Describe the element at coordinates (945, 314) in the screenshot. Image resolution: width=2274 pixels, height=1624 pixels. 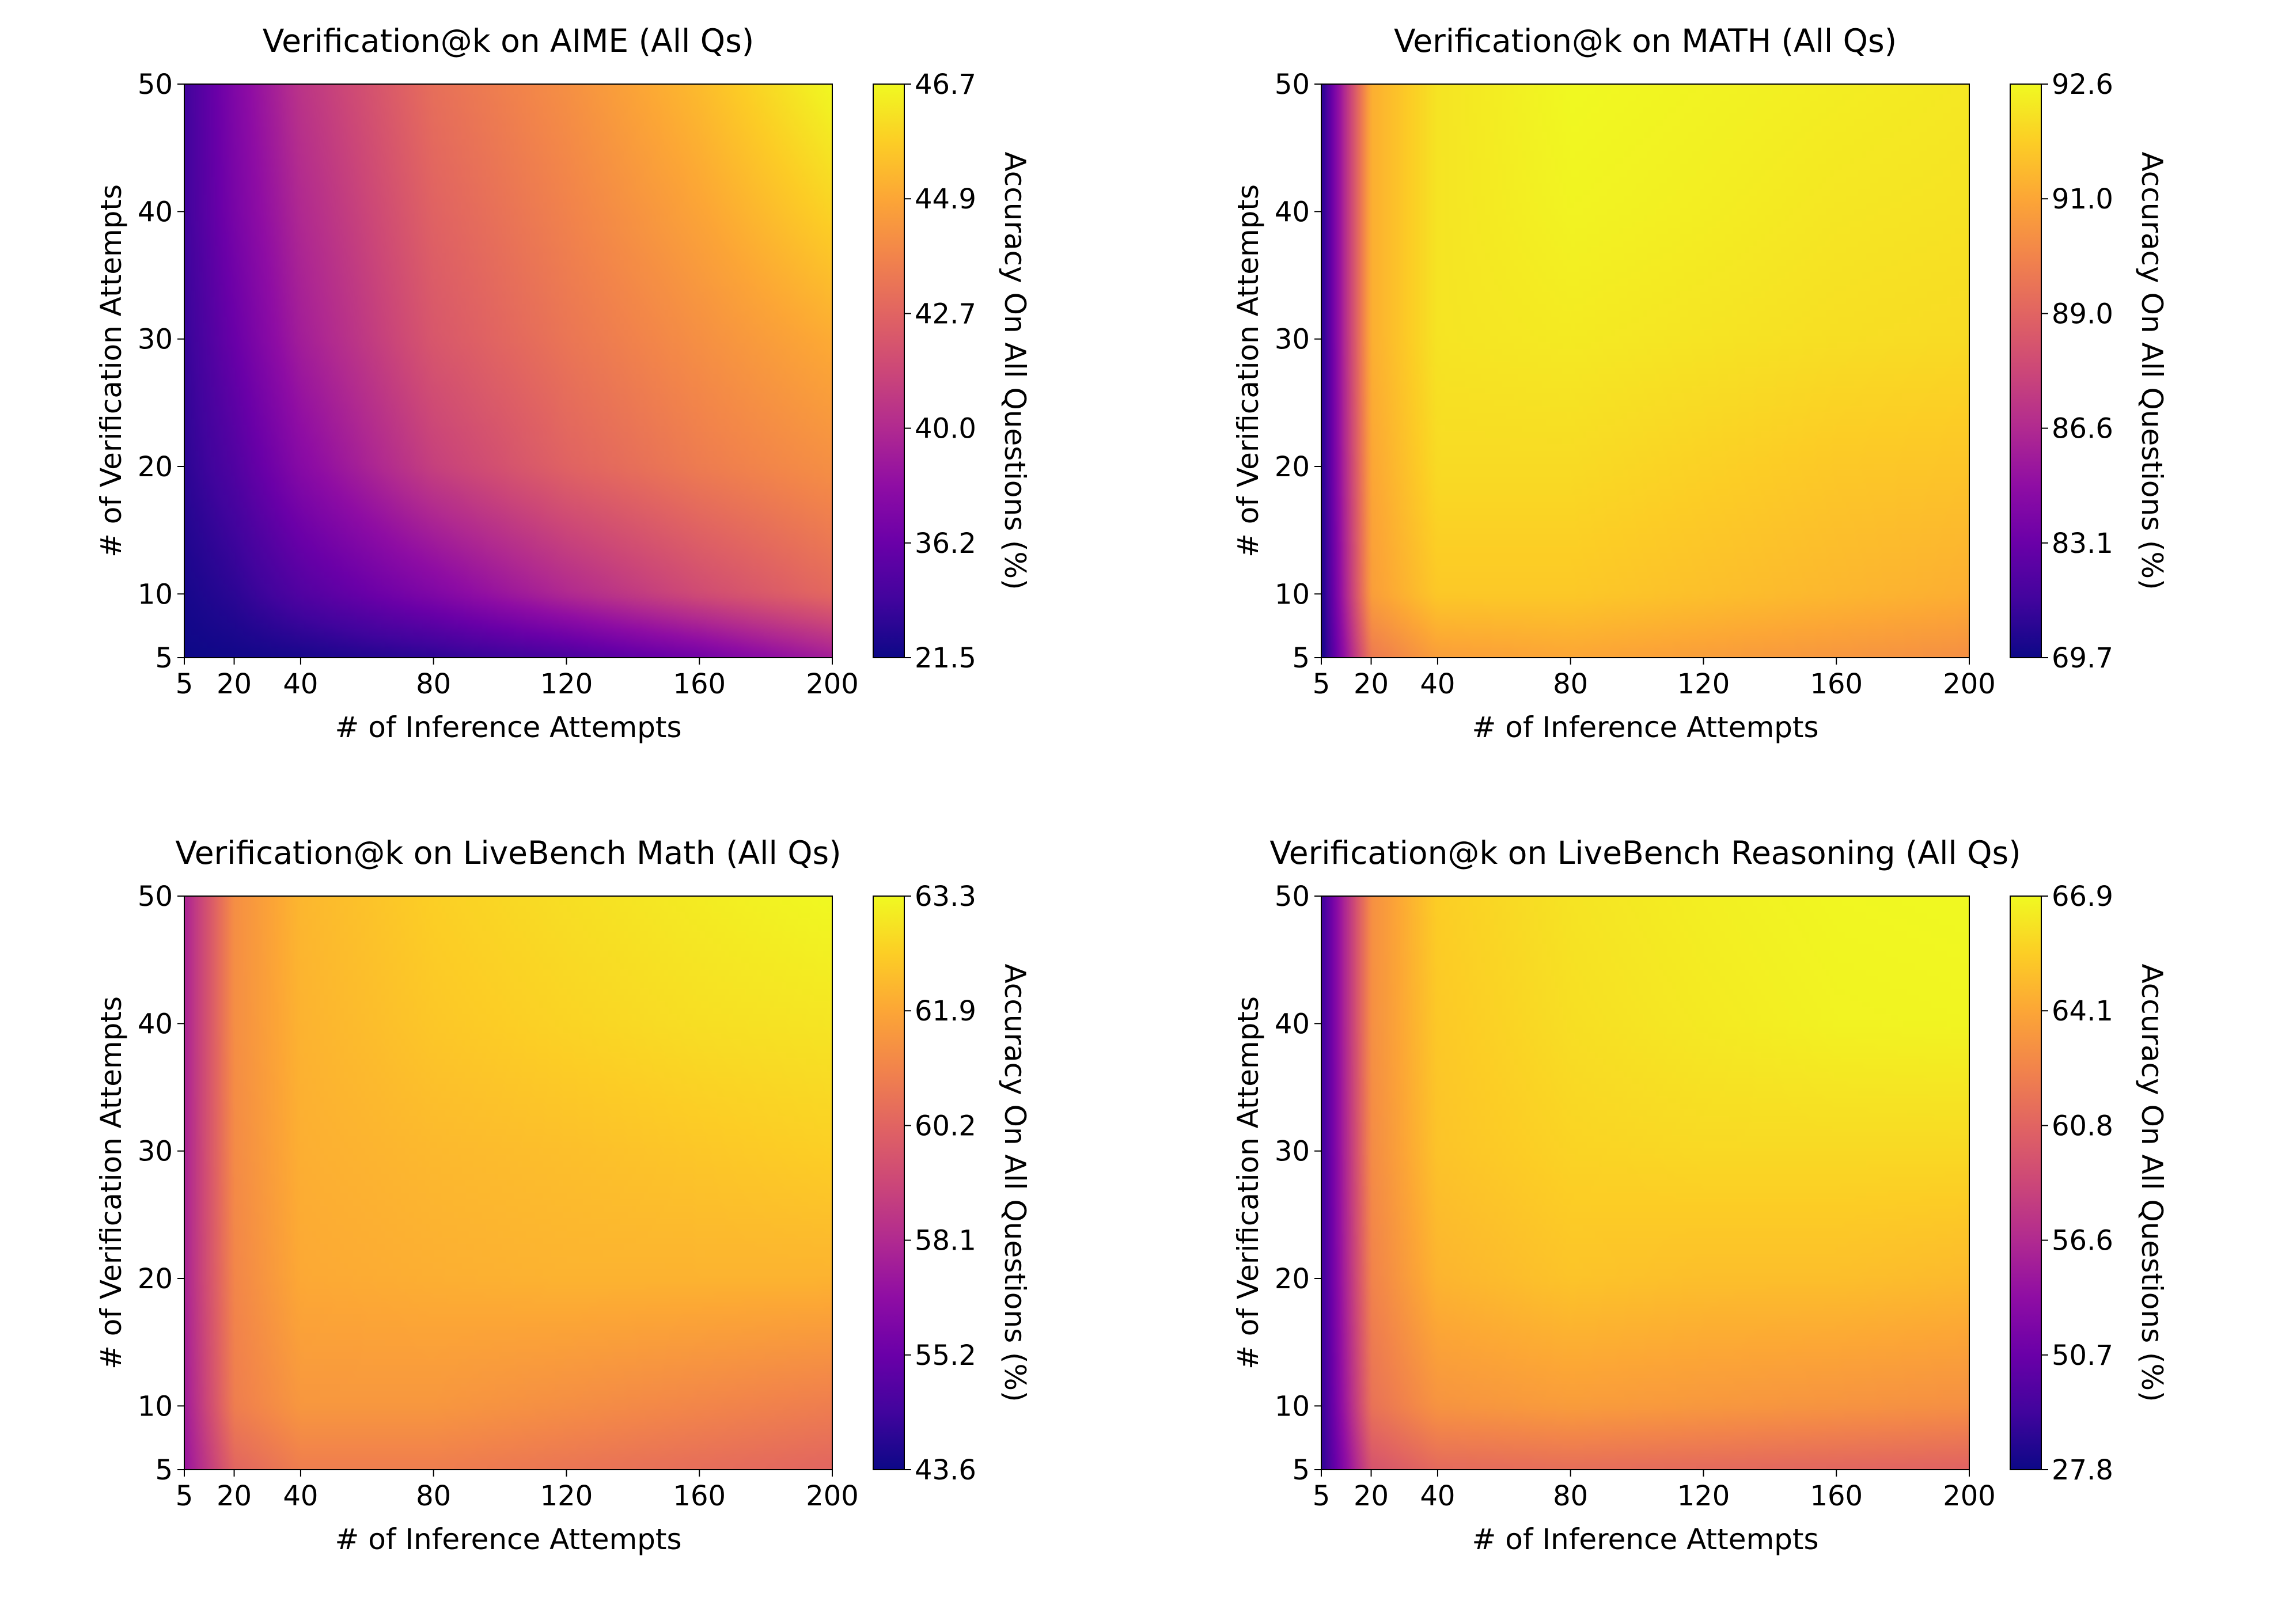
I see `colorbar-tick-label: 42.7` at that location.